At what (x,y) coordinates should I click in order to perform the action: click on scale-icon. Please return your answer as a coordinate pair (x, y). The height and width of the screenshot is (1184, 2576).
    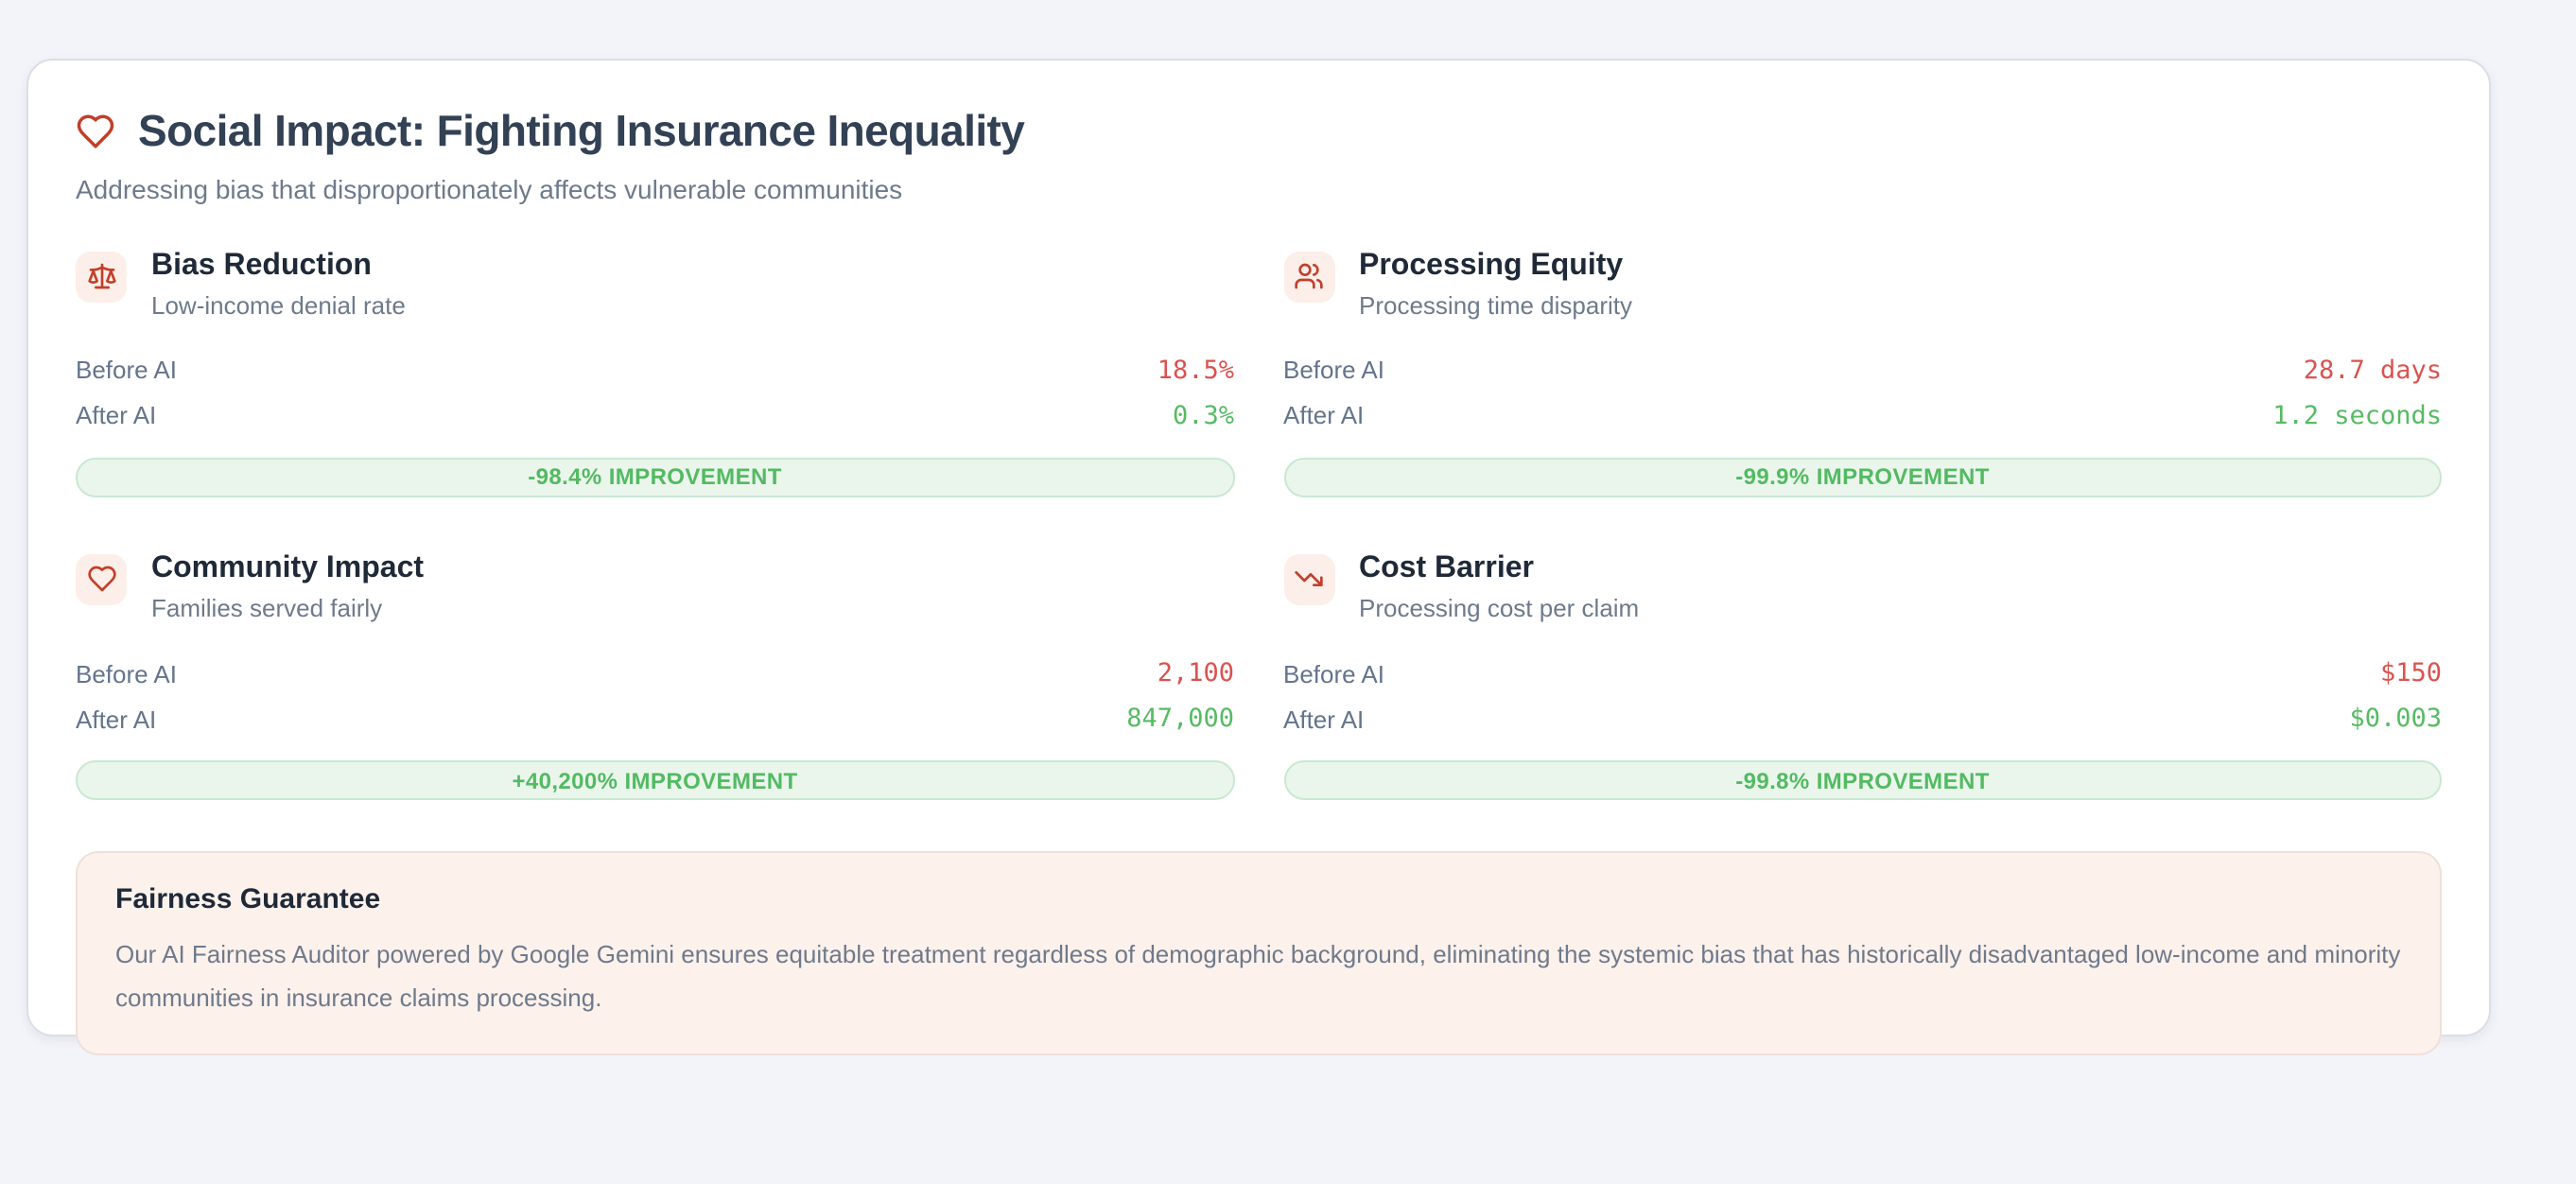
    Looking at the image, I should click on (101, 277).